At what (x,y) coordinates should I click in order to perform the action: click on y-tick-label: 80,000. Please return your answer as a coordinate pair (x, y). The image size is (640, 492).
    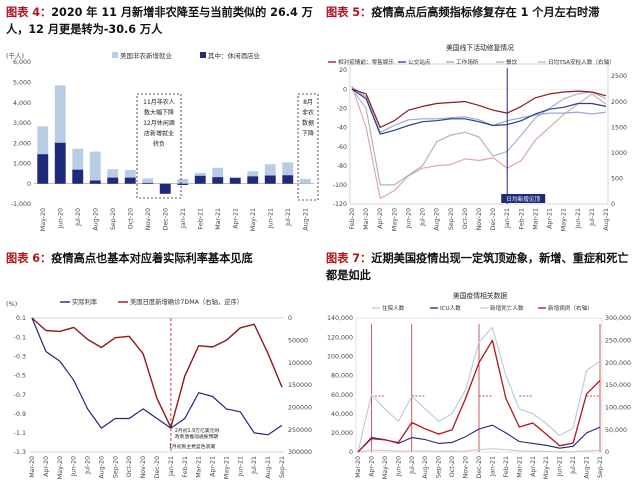
    Looking at the image, I should click on (342, 376).